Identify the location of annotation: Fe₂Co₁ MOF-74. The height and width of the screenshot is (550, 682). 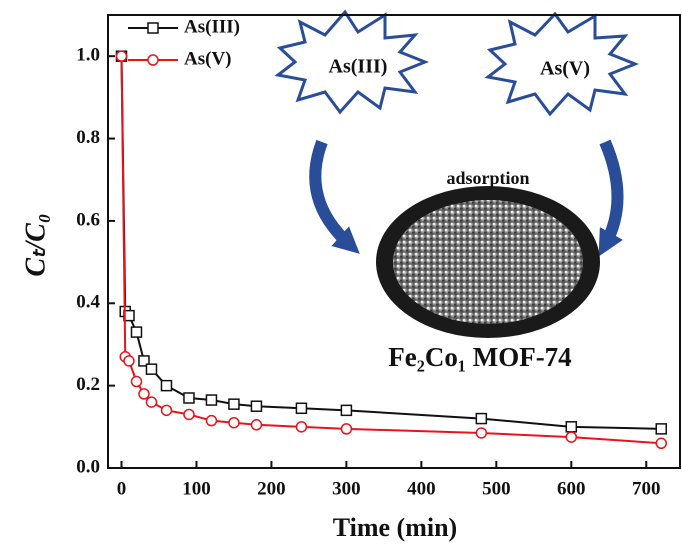
(479, 357).